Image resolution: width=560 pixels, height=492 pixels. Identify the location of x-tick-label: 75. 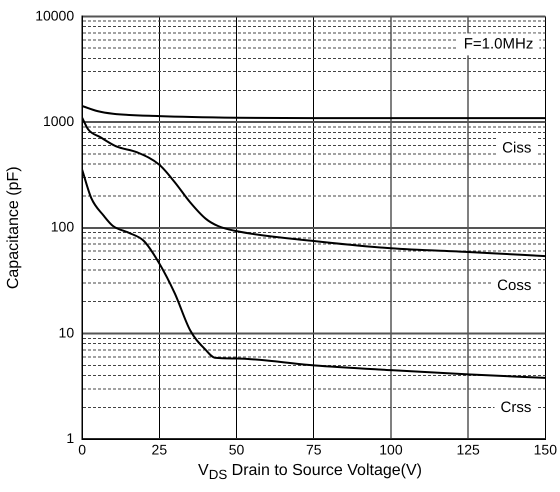
(314, 449).